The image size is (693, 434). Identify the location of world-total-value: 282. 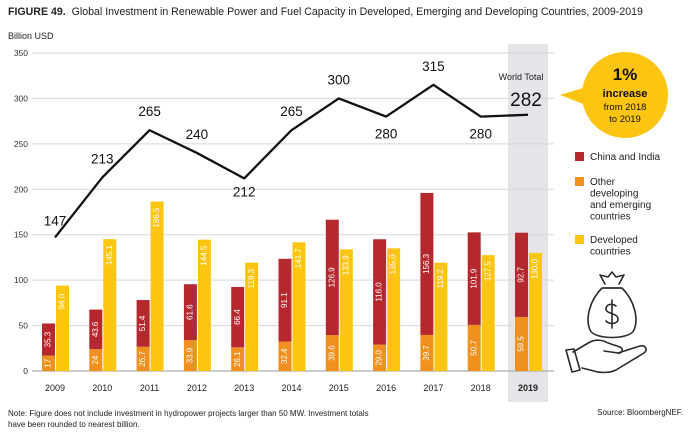
(526, 100).